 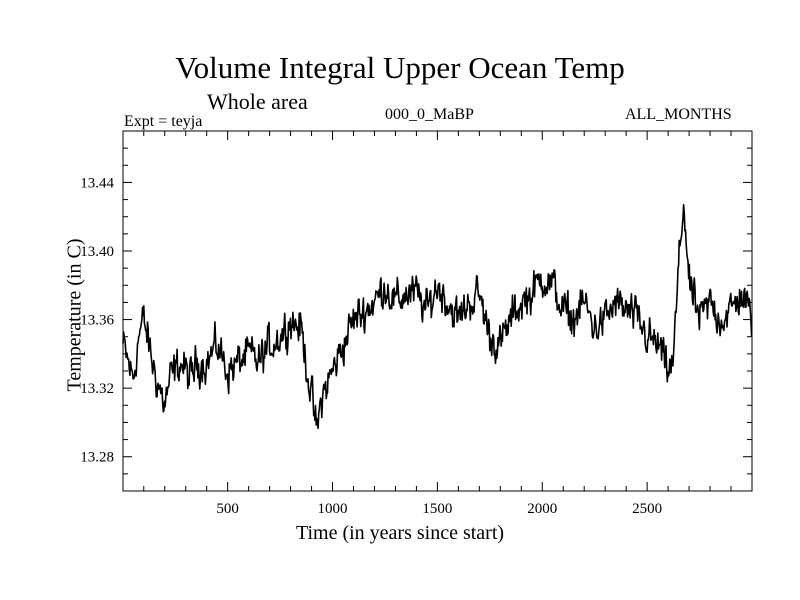 I want to click on y-tick-label: 13.40, so click(x=97, y=252).